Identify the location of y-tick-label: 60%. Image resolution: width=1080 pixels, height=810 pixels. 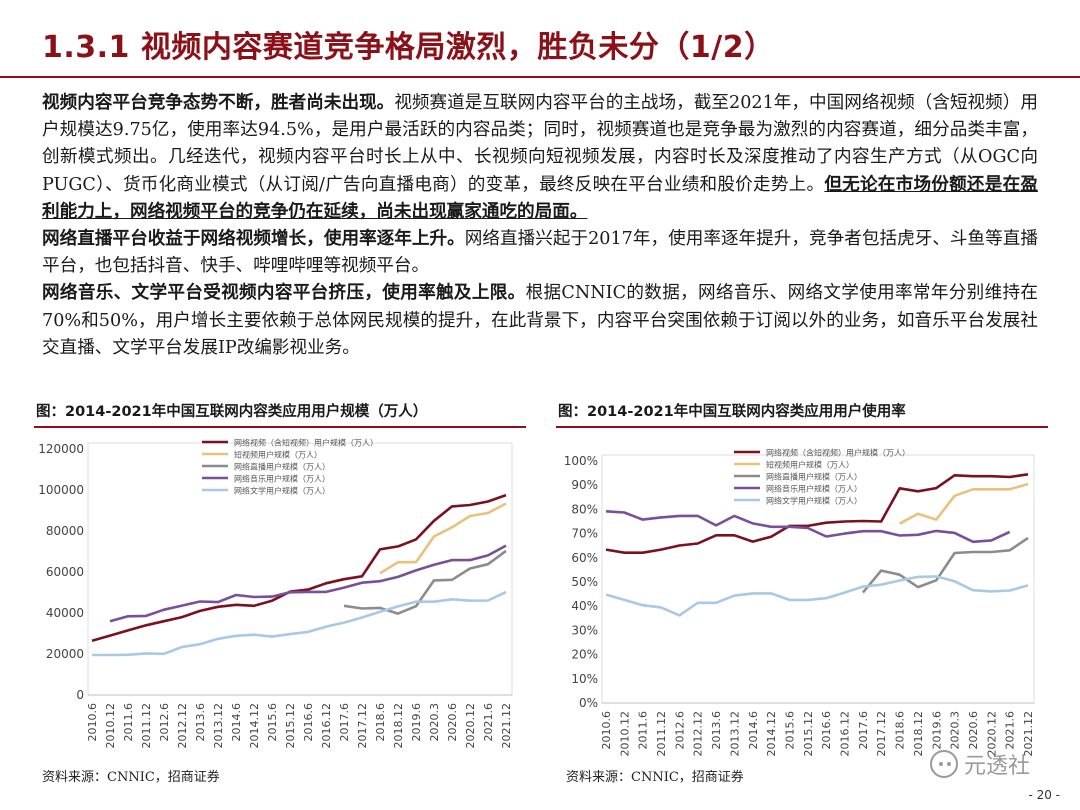
(584, 558).